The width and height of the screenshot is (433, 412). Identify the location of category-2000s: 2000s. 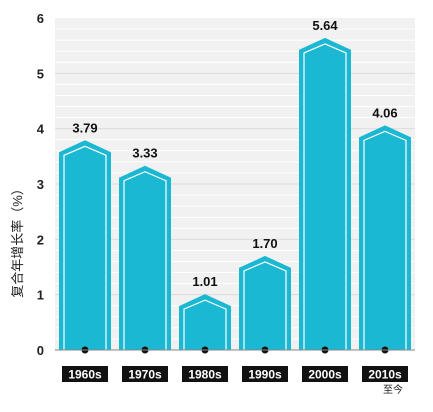
(325, 374).